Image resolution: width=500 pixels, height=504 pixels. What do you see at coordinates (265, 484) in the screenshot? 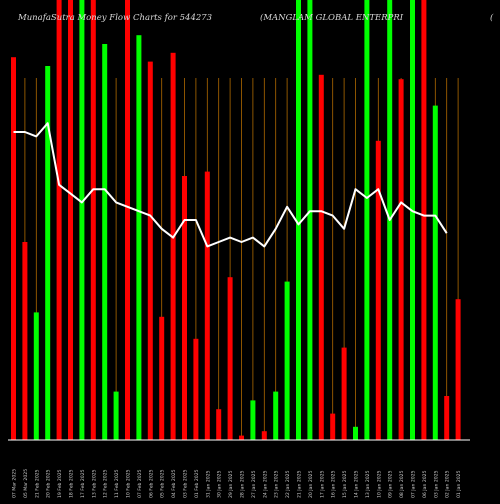
I see `x-tick-label: 24 Jan 2025` at bounding box center [265, 484].